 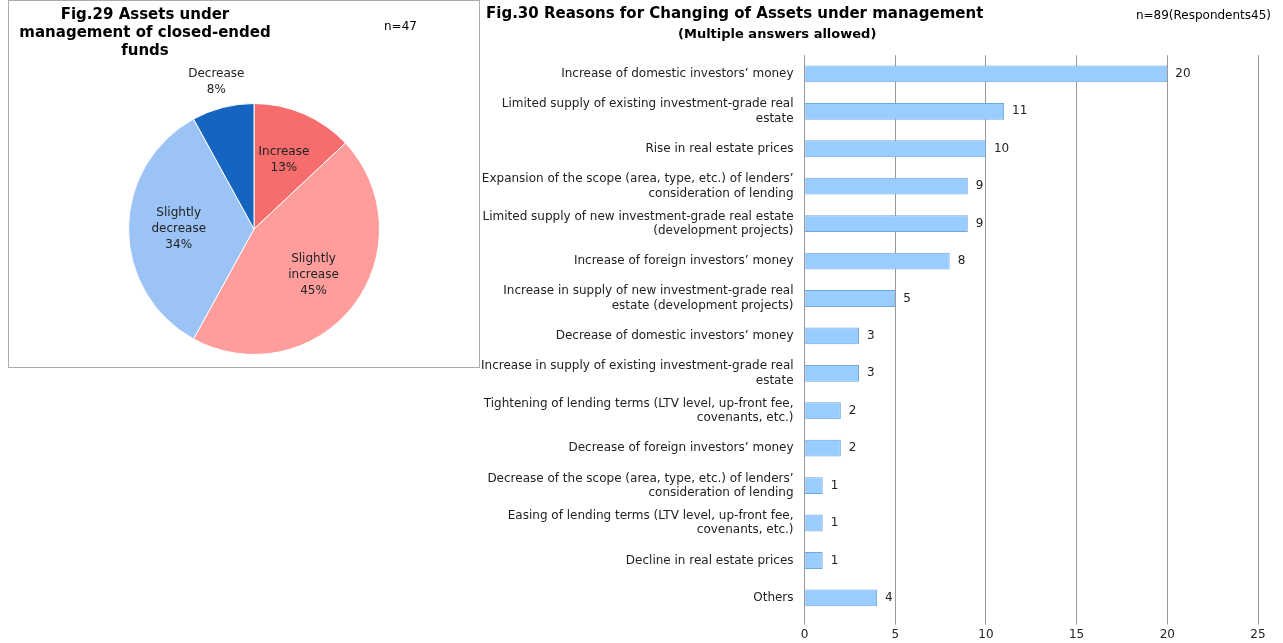 I want to click on x-tick-label: 5, so click(x=895, y=633).